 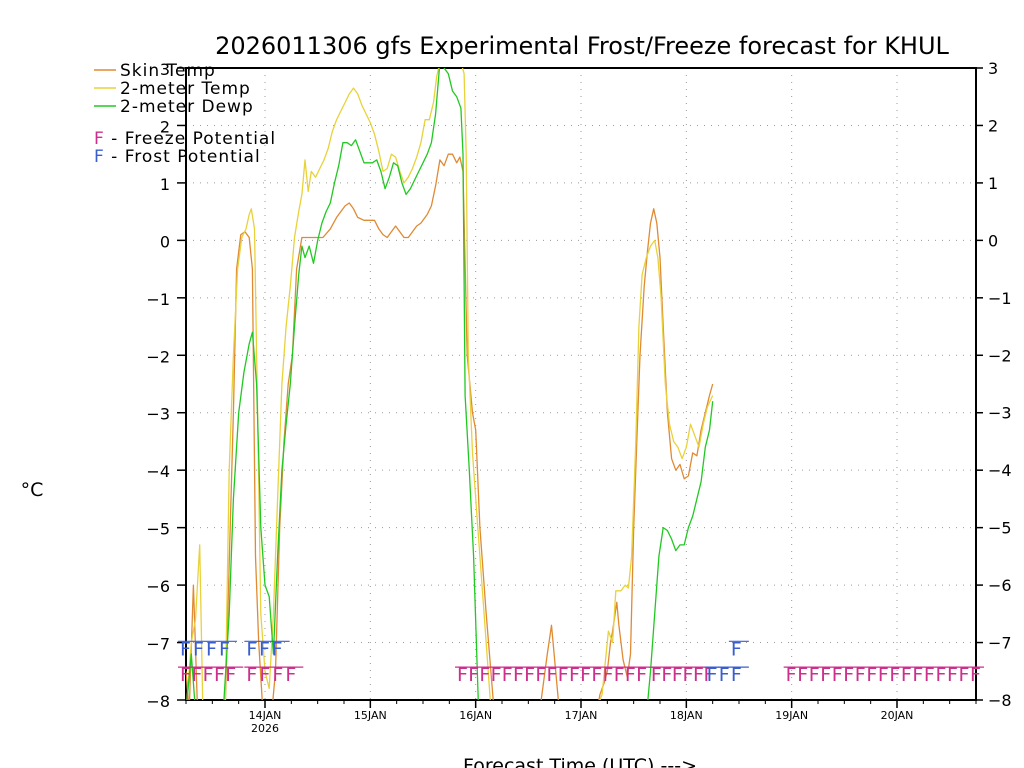 What do you see at coordinates (185, 89) in the screenshot?
I see `legend-label: 2-meter Temp` at bounding box center [185, 89].